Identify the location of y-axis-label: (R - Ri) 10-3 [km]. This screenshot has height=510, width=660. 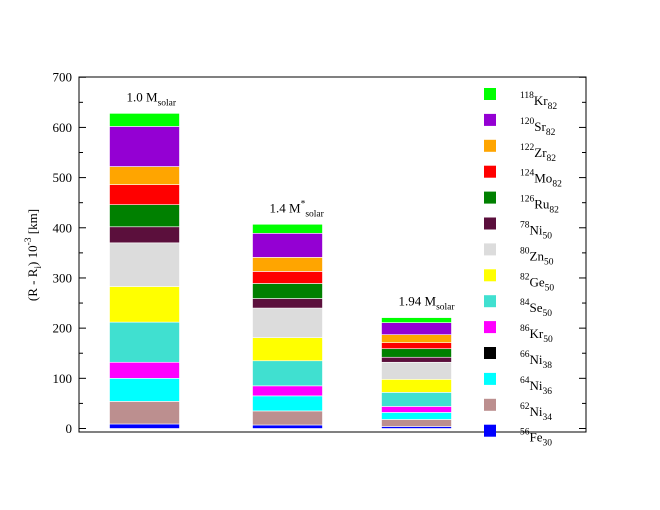
(34, 255).